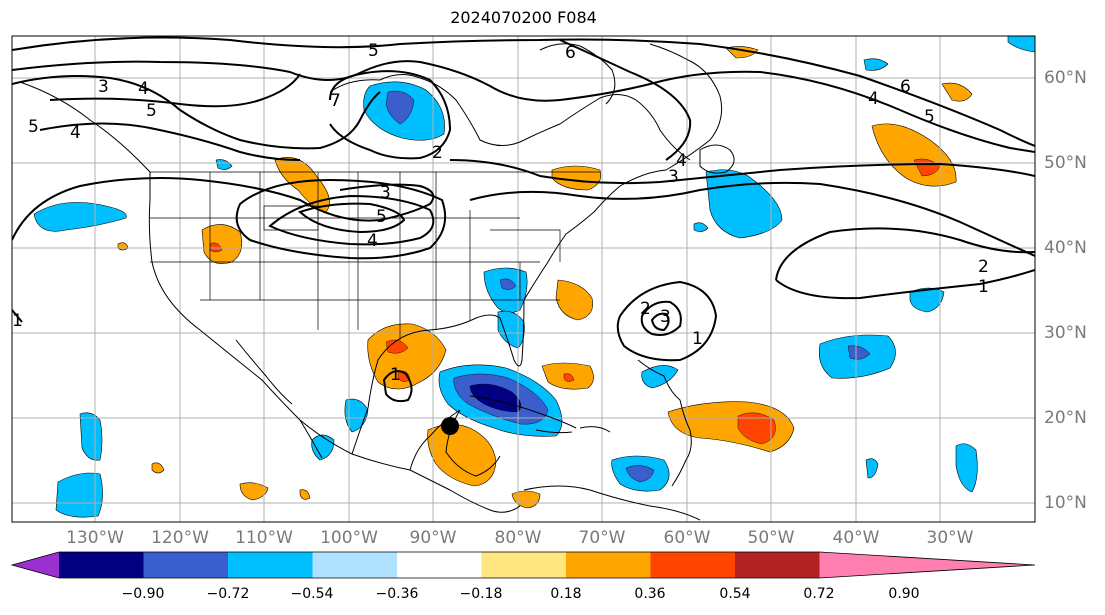 This screenshot has width=1105, height=615. Describe the element at coordinates (1065, 503) in the screenshot. I see `latitude-label: 10°N` at that location.